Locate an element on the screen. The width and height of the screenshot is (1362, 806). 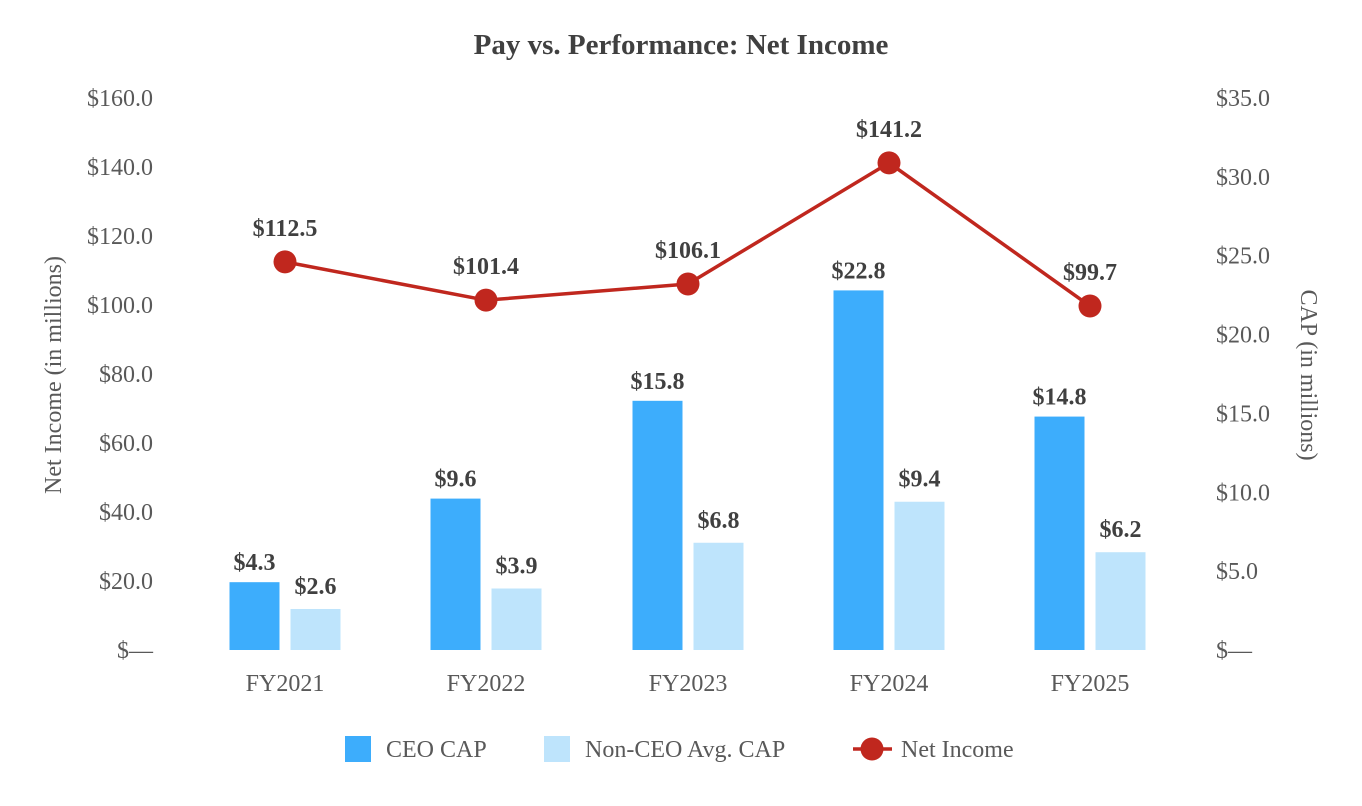
y-left-tick-label: $— is located at coordinates (135, 651).